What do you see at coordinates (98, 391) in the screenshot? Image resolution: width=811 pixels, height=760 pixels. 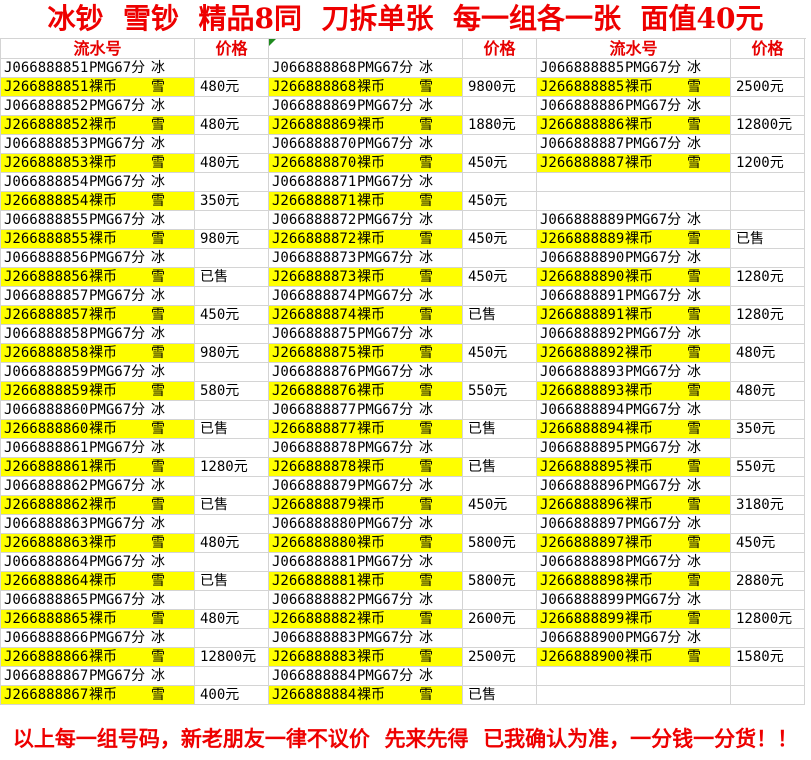 I see `serial-cell: J266888859 裸币 雪` at bounding box center [98, 391].